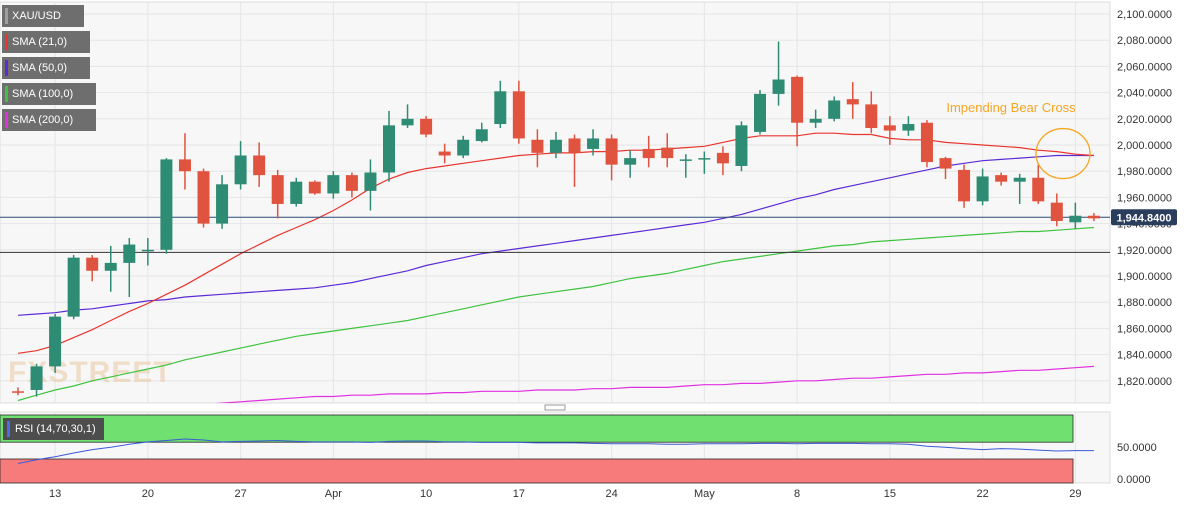 Image resolution: width=1194 pixels, height=506 pixels. I want to click on y-tick-label: 2,060.0000, so click(1144, 67).